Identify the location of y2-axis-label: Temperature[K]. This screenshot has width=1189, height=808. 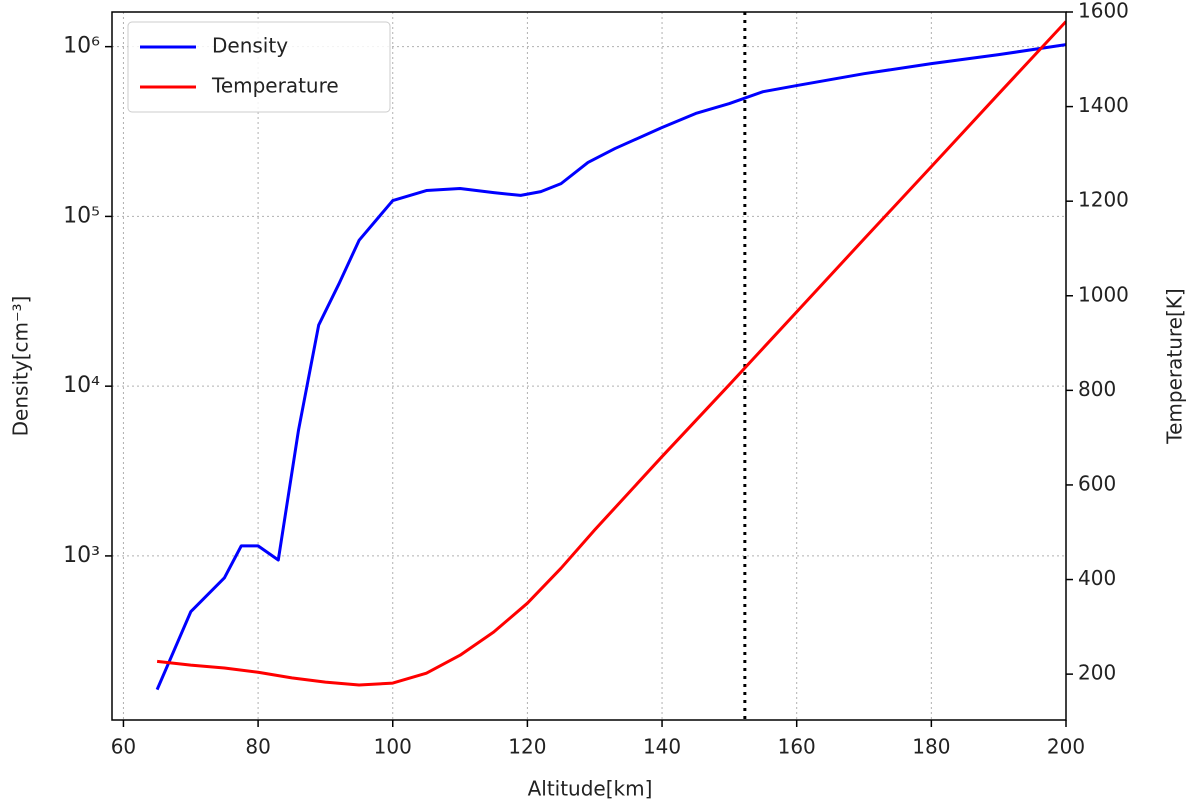
(1175, 366).